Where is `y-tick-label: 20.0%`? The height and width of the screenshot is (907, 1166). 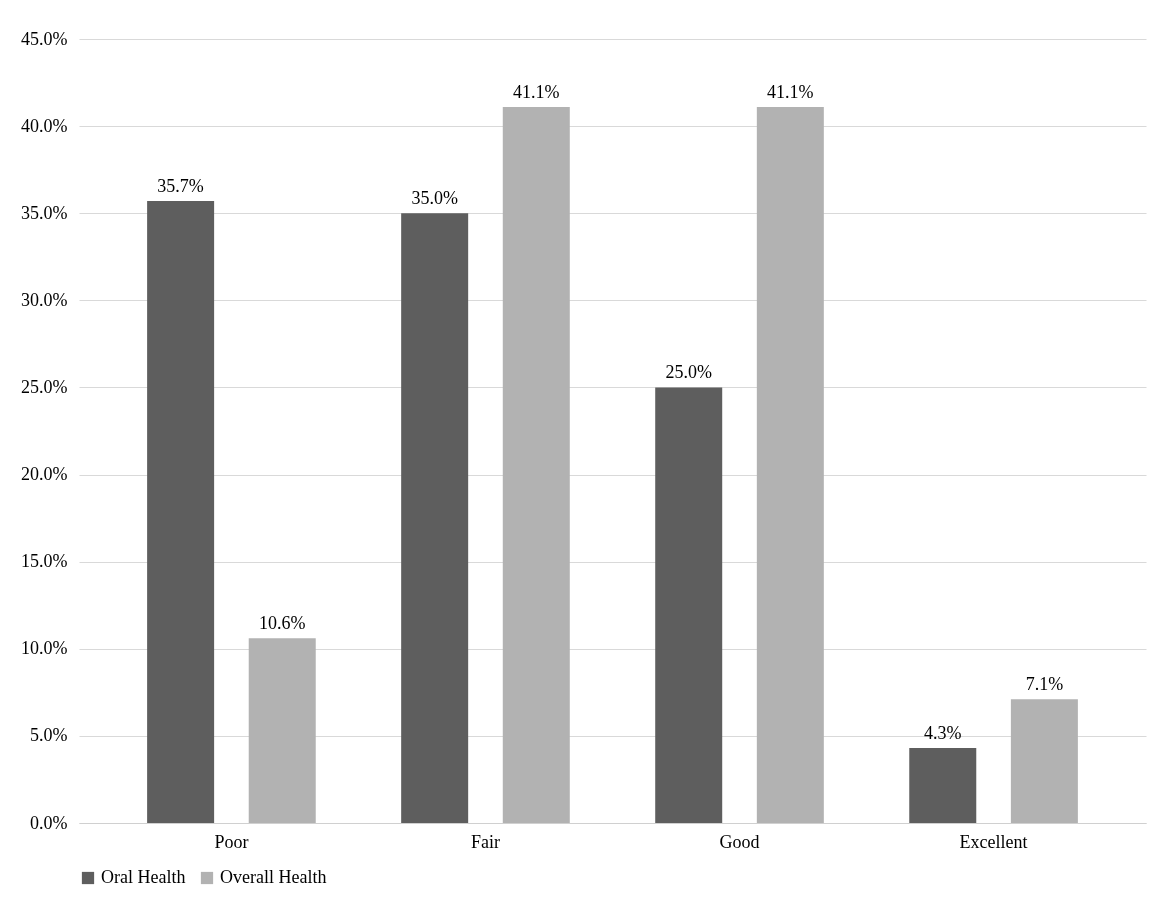
y-tick-label: 20.0% is located at coordinates (44, 474).